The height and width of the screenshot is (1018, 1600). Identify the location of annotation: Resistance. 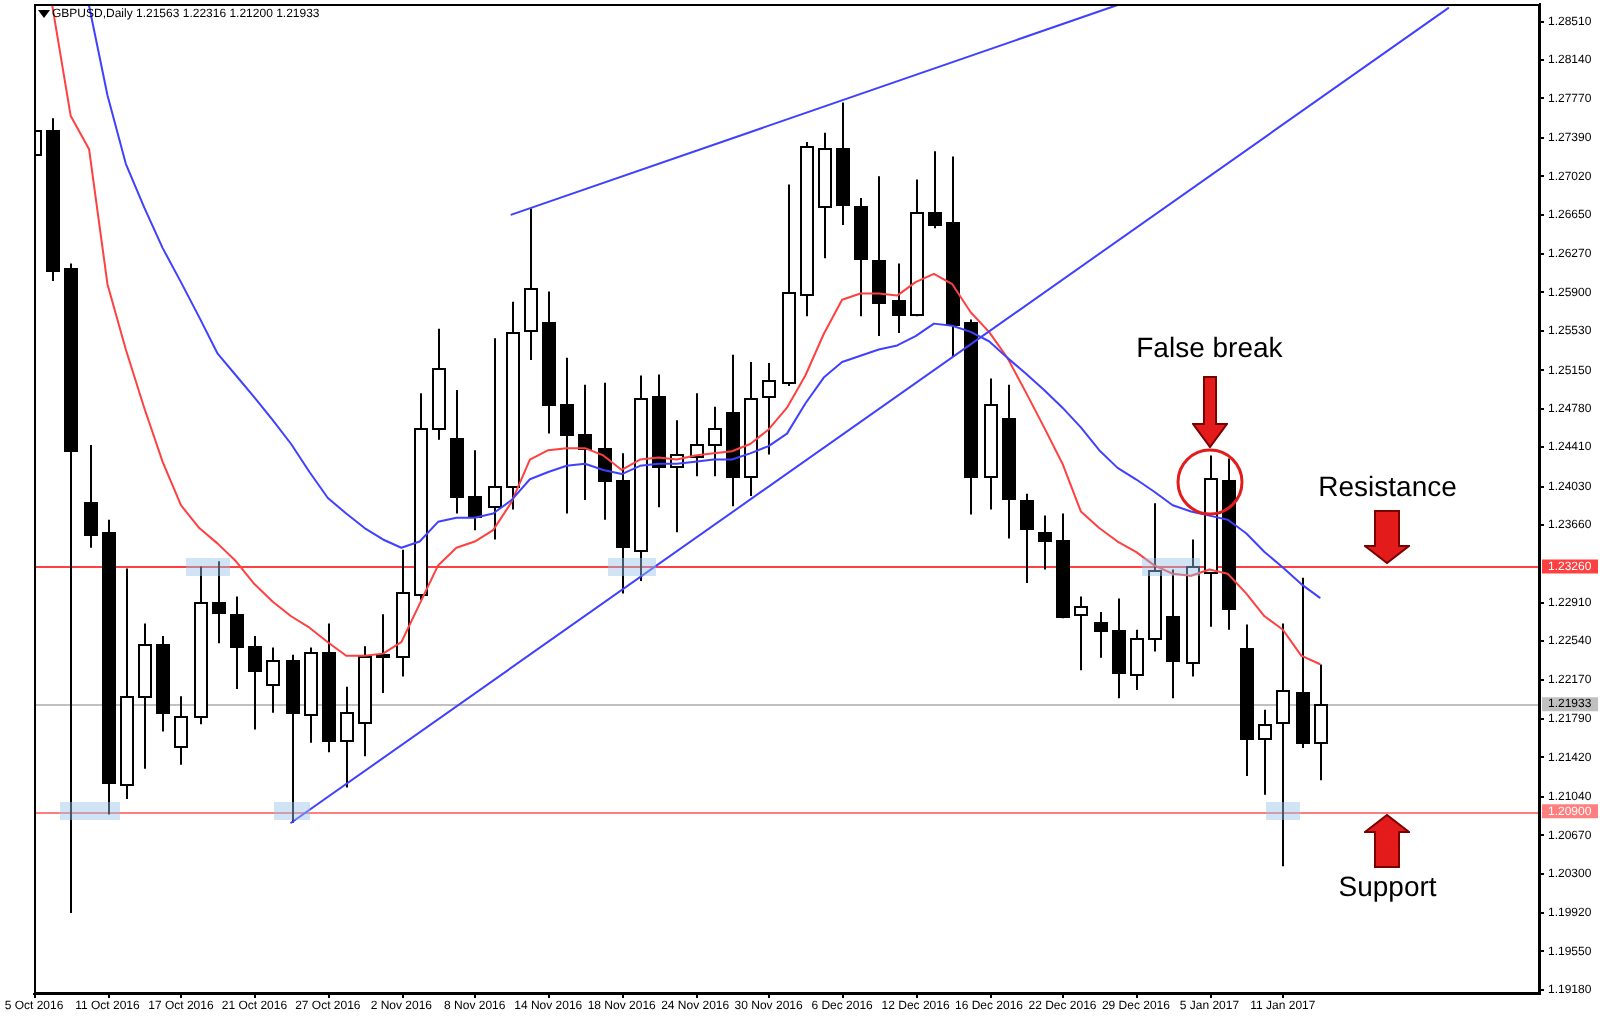
(1388, 486).